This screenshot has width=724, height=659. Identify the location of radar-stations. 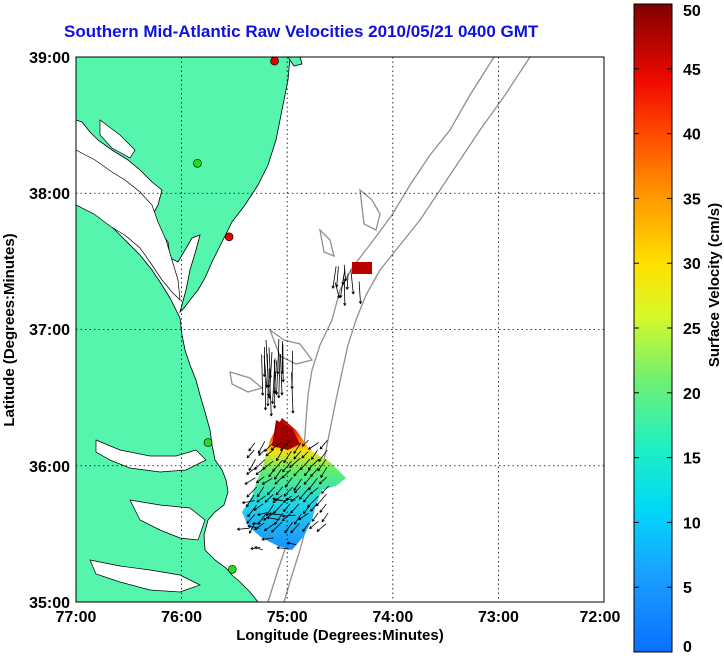
(236, 315).